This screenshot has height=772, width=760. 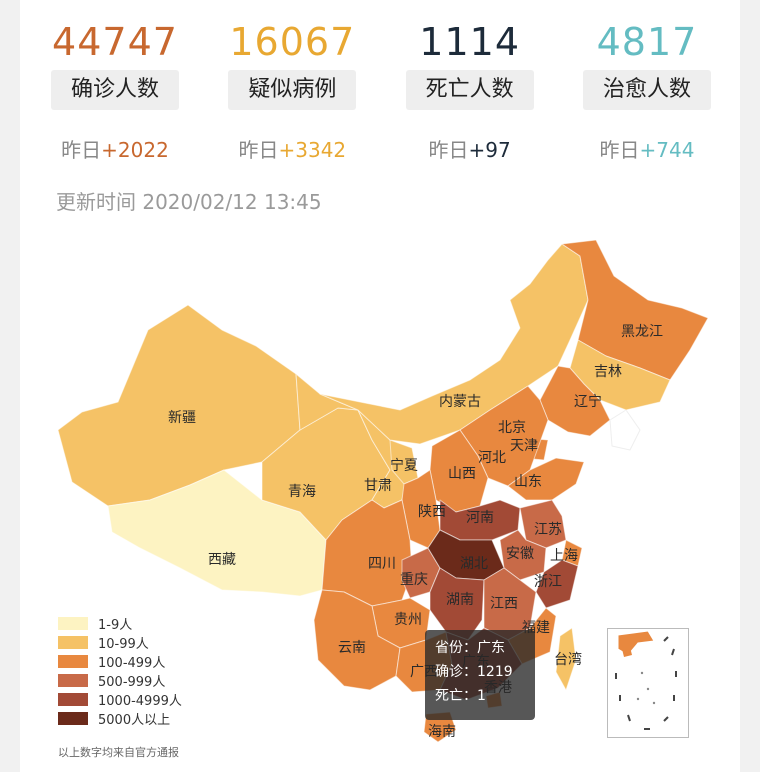 I want to click on tooltip-deaths: 死亡：1, so click(x=460, y=696).